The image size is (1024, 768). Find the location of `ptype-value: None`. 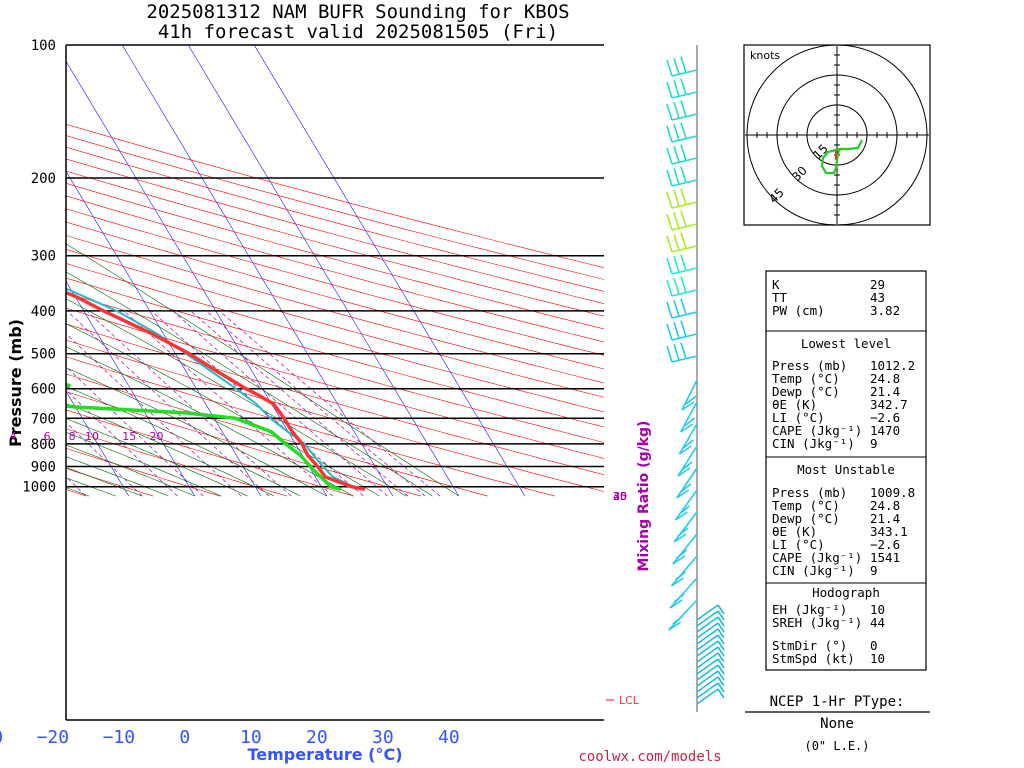

ptype-value: None is located at coordinates (837, 724).